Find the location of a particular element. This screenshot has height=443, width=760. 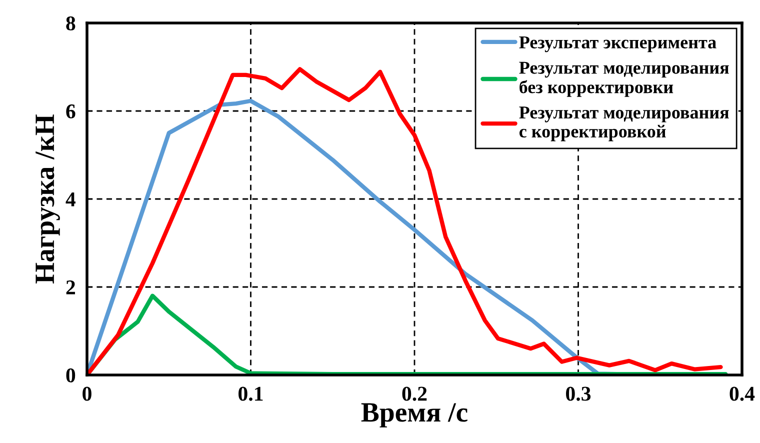

legend-label: Результат моделирования с корректировкой is located at coordinates (624, 124).